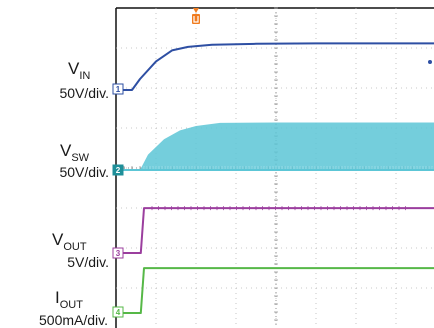 Image resolution: width=434 pixels, height=328 pixels. What do you see at coordinates (196, 19) in the screenshot?
I see `trigger-glyph` at bounding box center [196, 19].